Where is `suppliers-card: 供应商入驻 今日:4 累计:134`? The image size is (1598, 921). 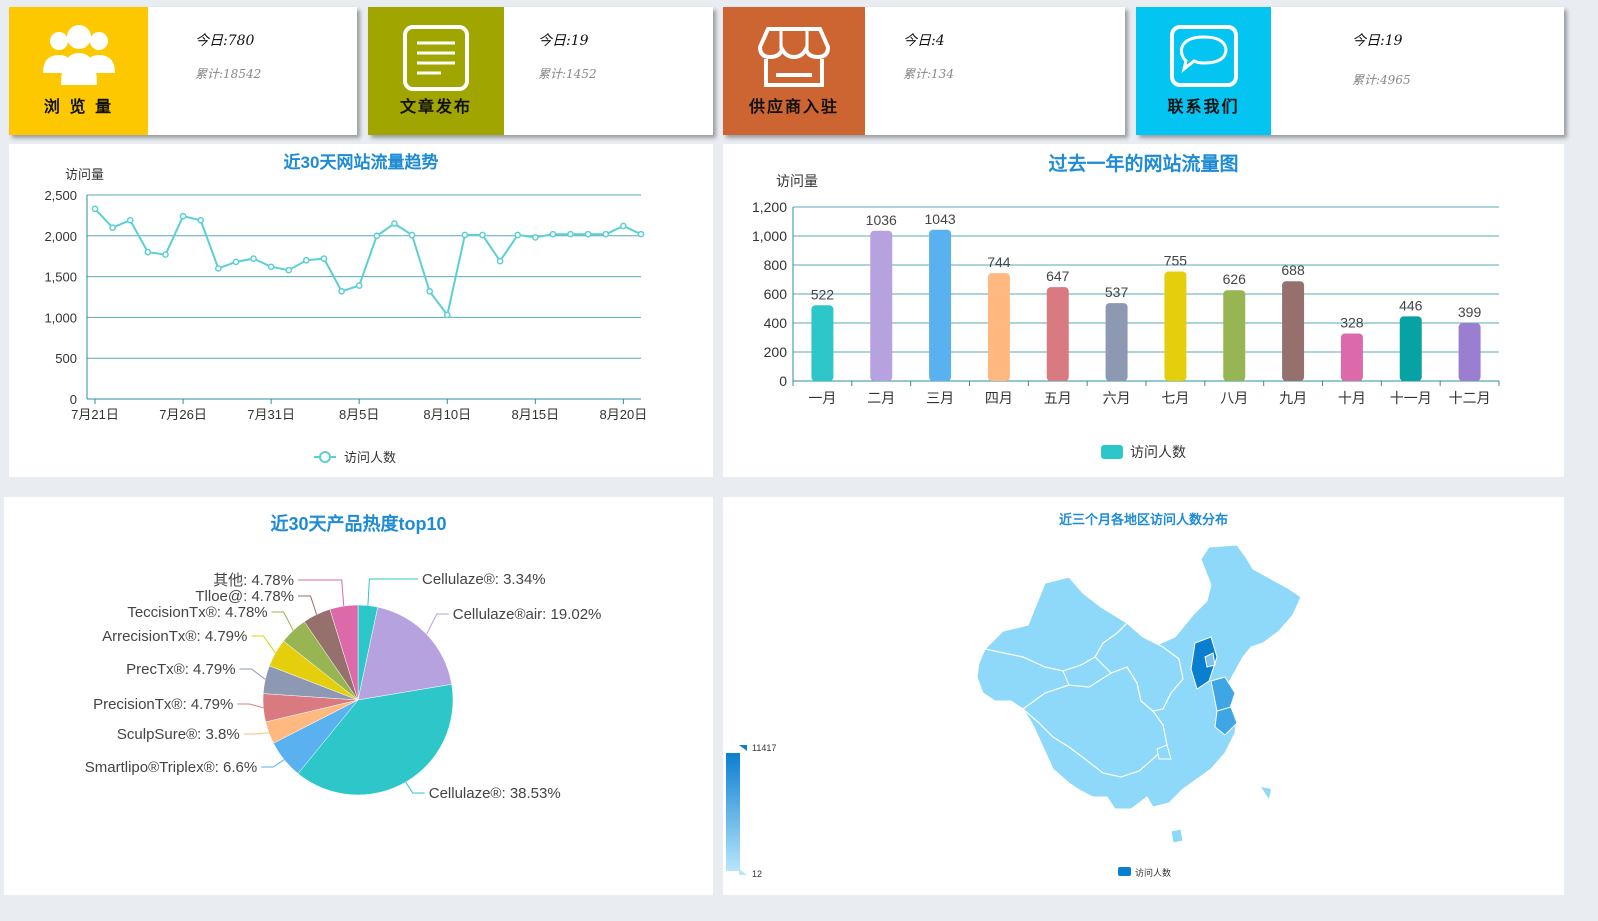 suppliers-card: 供应商入驻 今日:4 累计:134 is located at coordinates (924, 71).